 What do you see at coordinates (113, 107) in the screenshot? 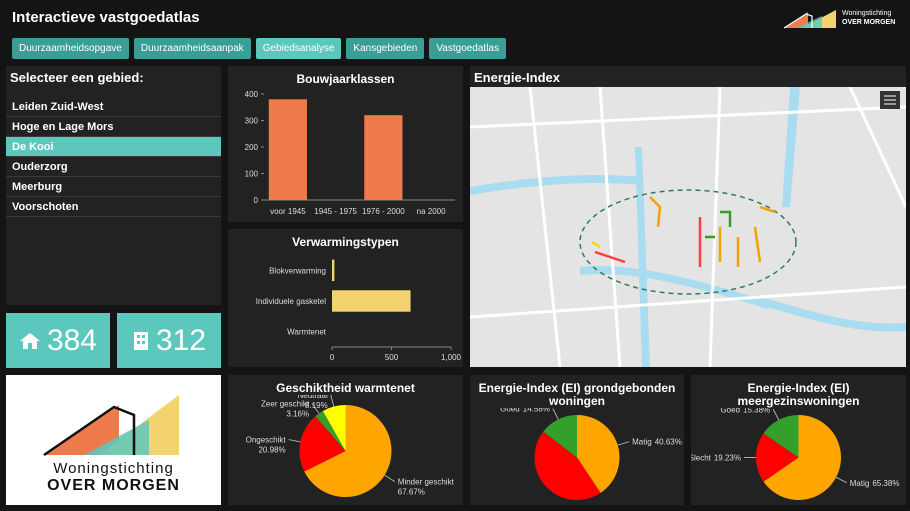
I see `area-item: Leiden Zuid-West` at bounding box center [113, 107].